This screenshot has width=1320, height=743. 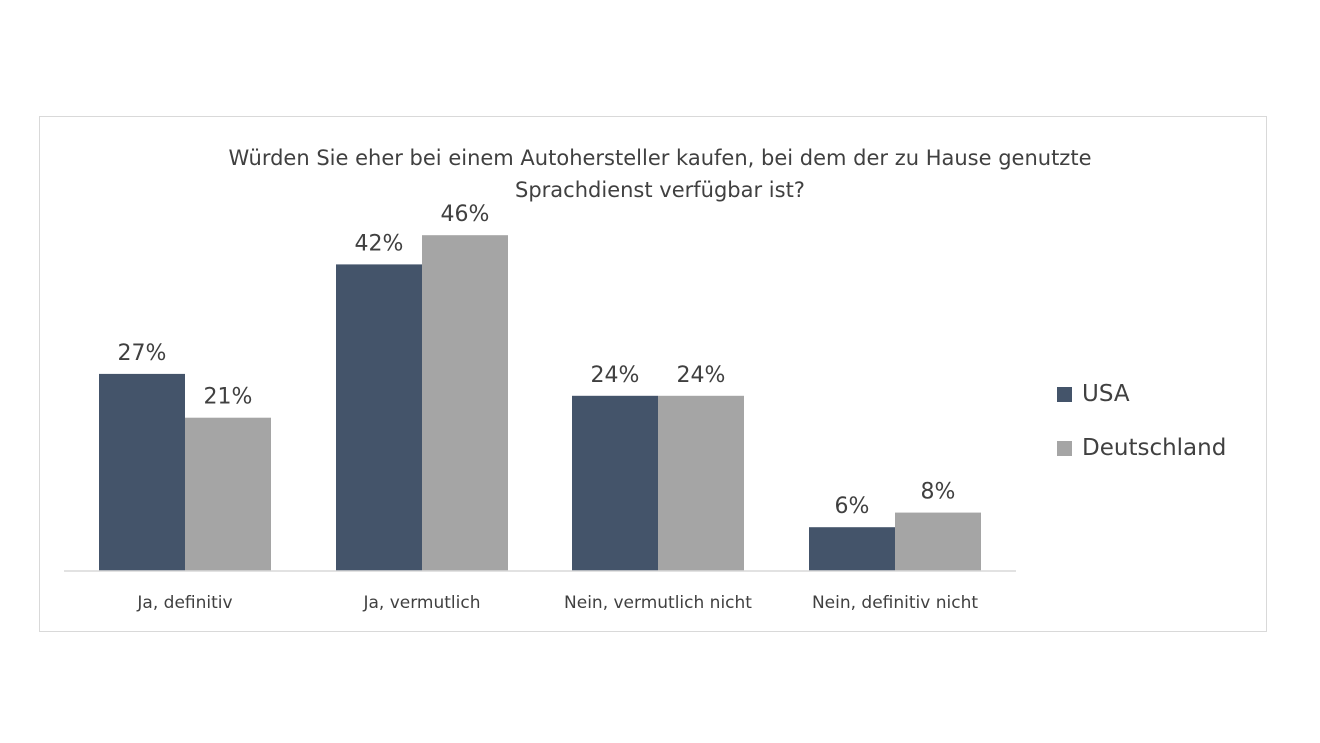 I want to click on legend-item-usa: USA, so click(x=1141, y=394).